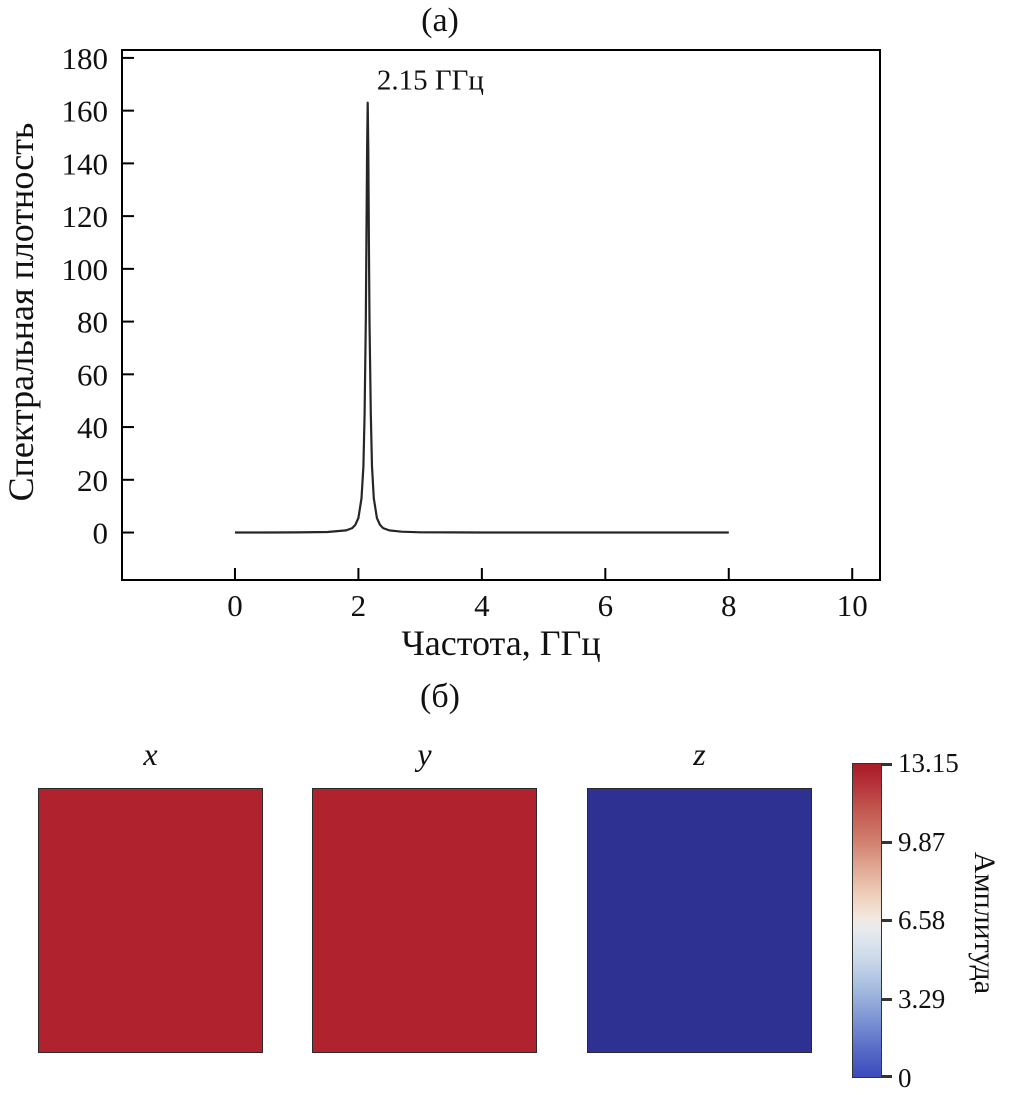 This screenshot has width=1016, height=1095. What do you see at coordinates (699, 754) in the screenshot?
I see `square-label-z: z` at bounding box center [699, 754].